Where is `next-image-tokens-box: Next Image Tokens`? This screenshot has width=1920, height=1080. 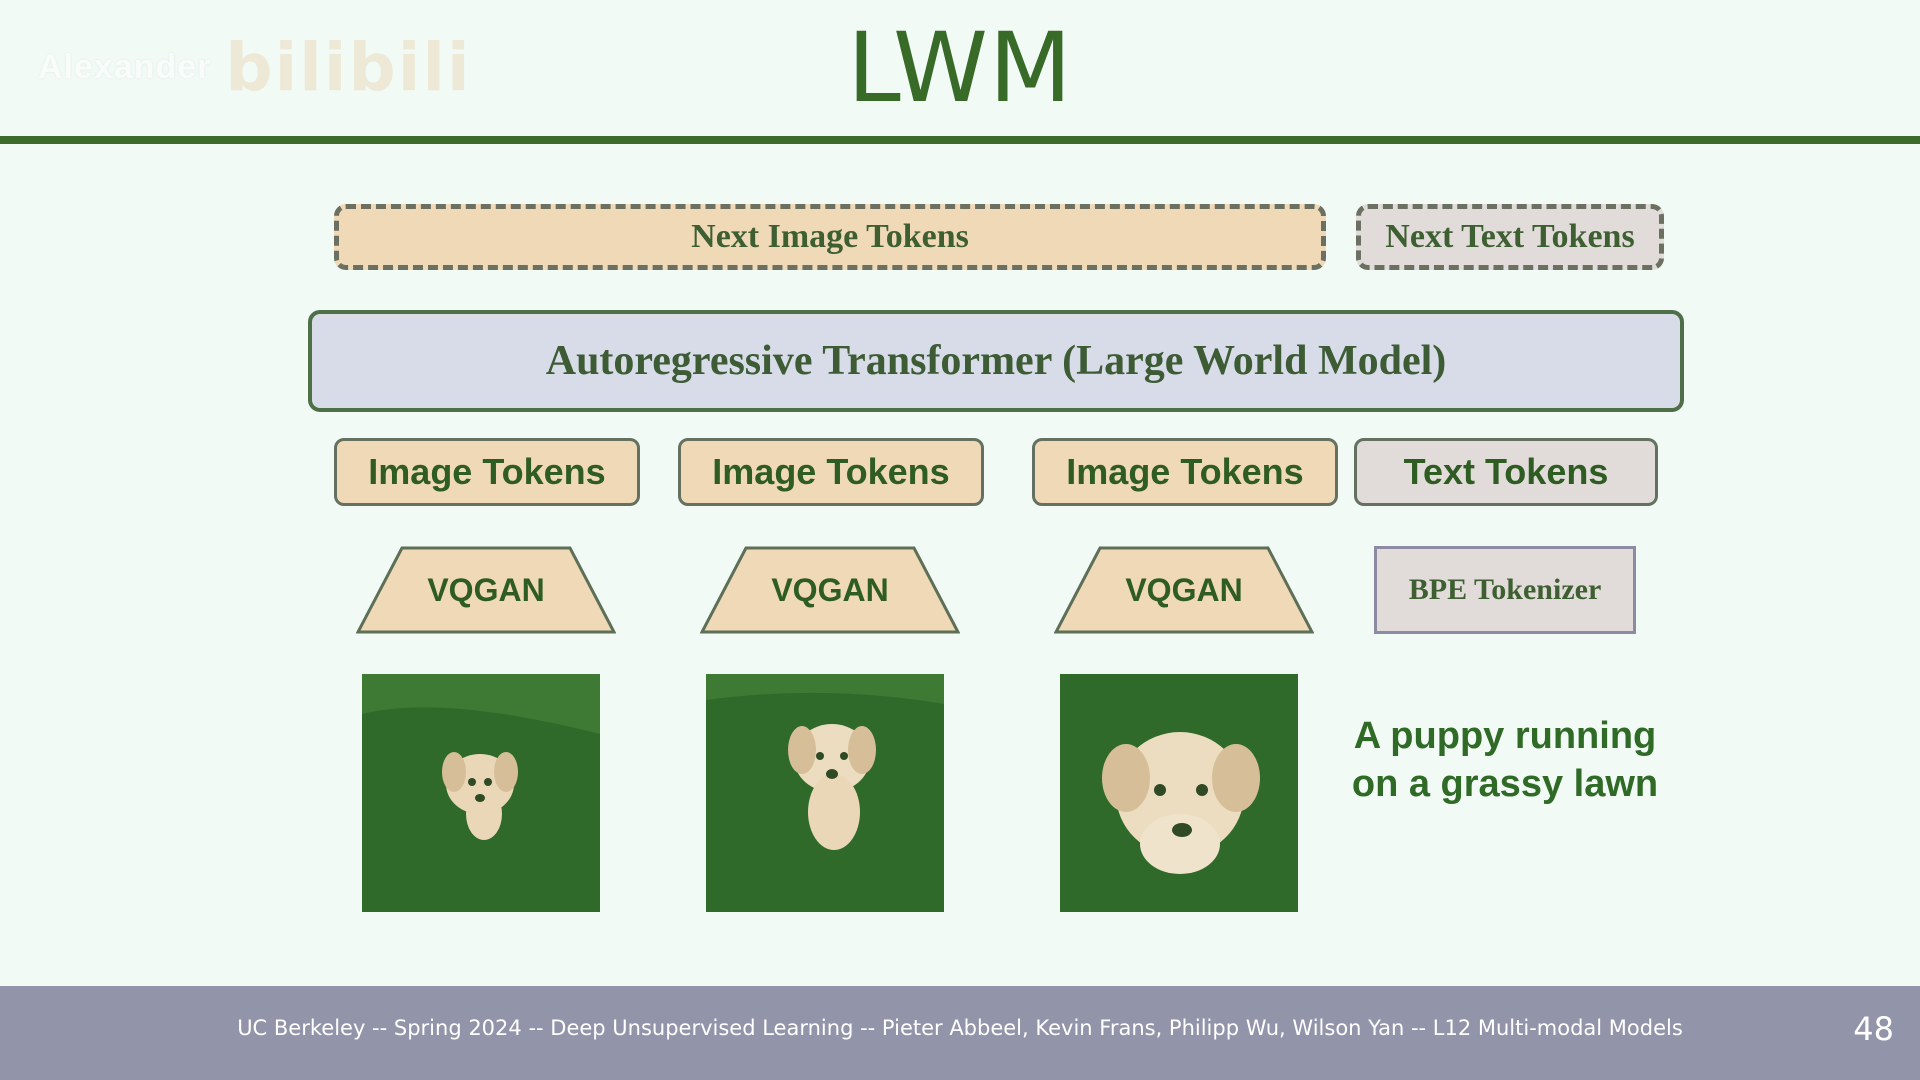
next-image-tokens-box: Next Image Tokens is located at coordinates (830, 237).